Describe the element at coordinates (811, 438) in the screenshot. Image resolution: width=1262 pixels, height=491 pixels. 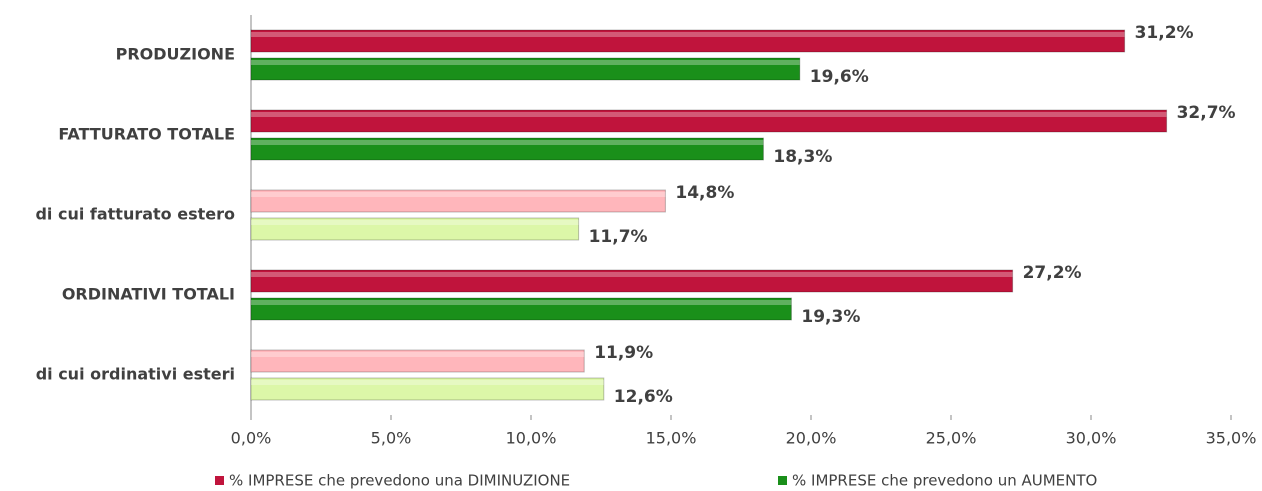
I see `x-tick-label: 20,0%` at that location.